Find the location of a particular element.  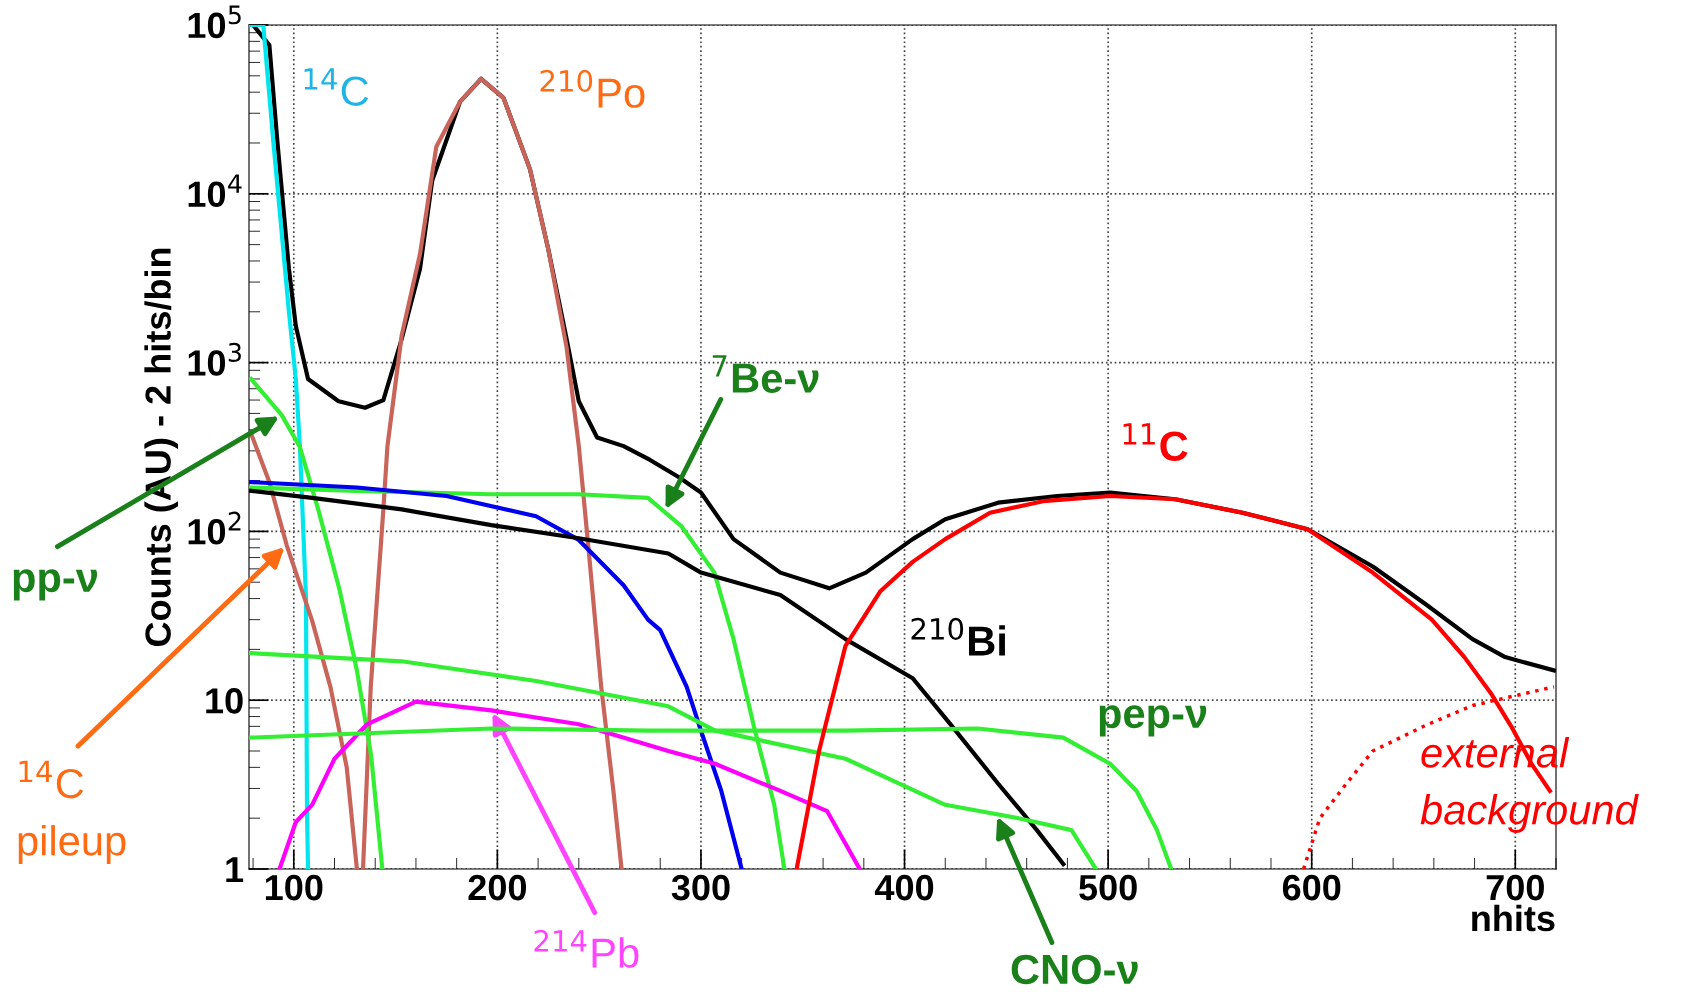

x-tick-label: 200 is located at coordinates (497, 887).